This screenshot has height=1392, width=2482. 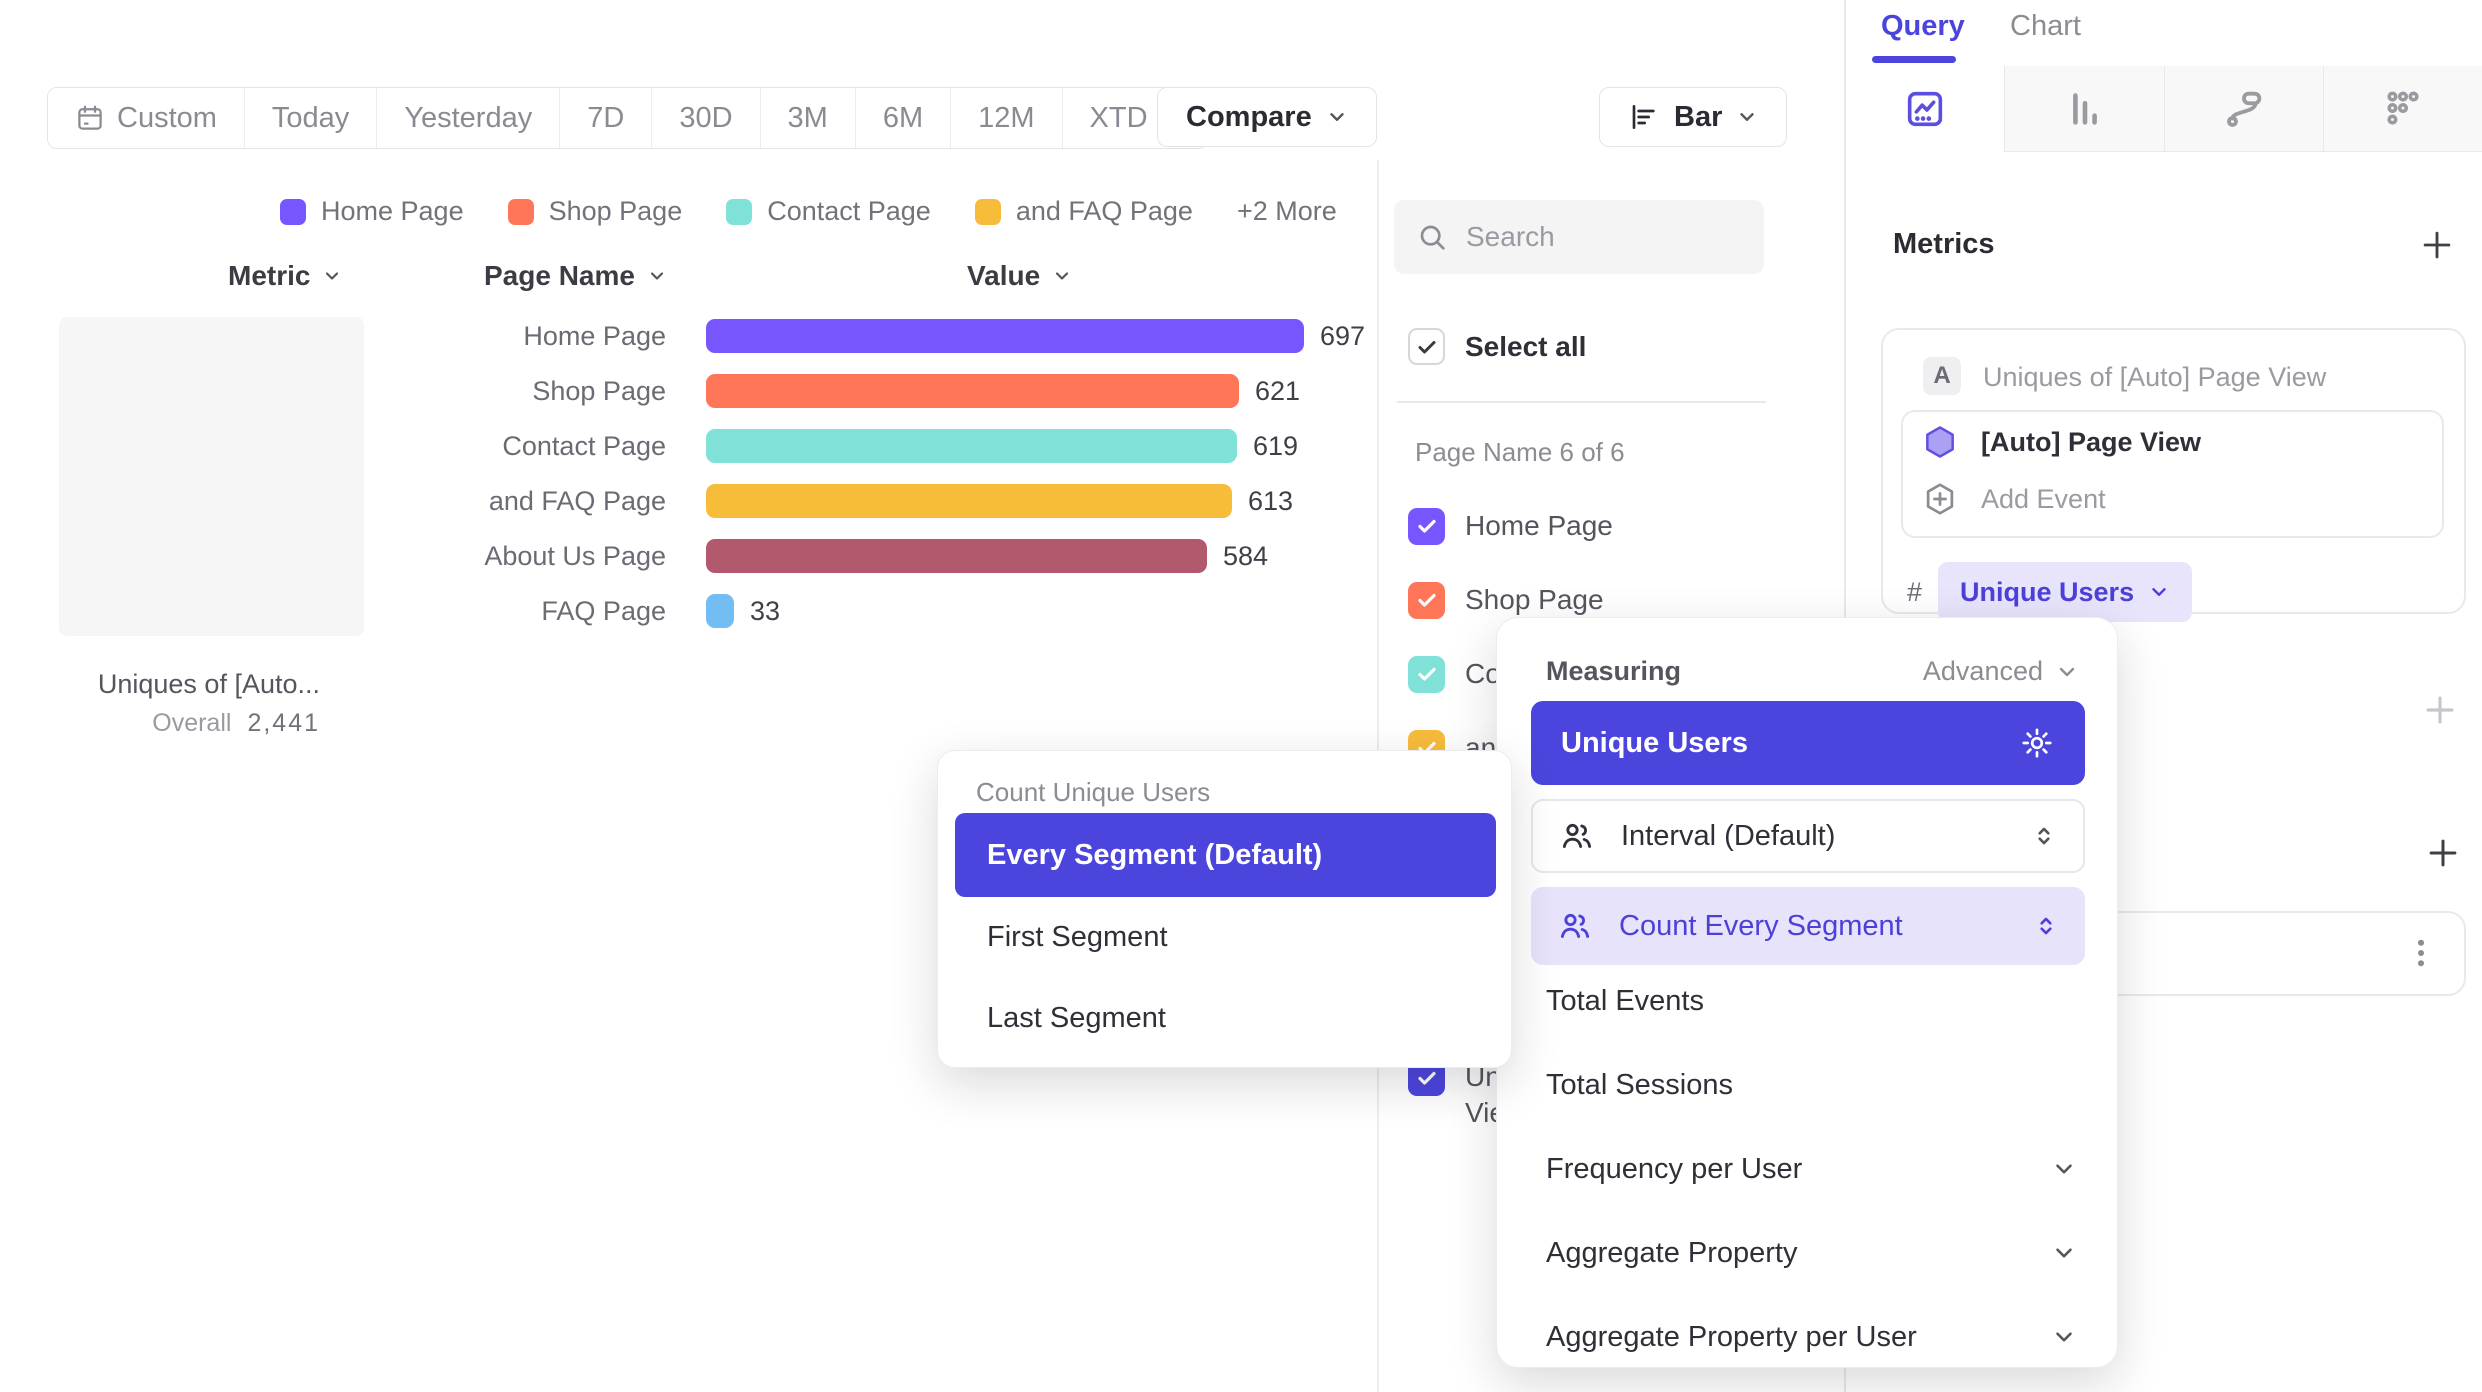 I want to click on advanced-dropdown: Advanced, so click(x=2001, y=671).